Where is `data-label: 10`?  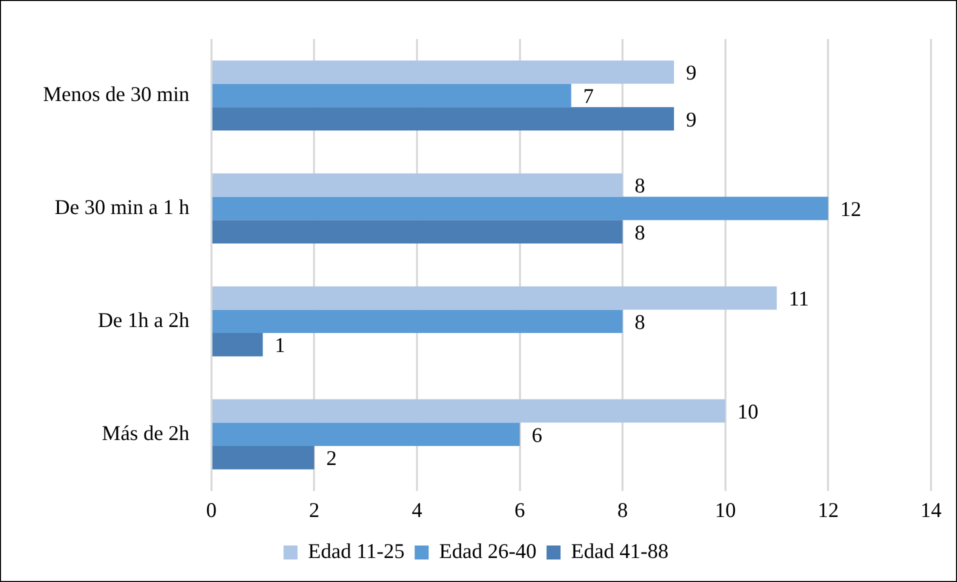
data-label: 10 is located at coordinates (747, 412).